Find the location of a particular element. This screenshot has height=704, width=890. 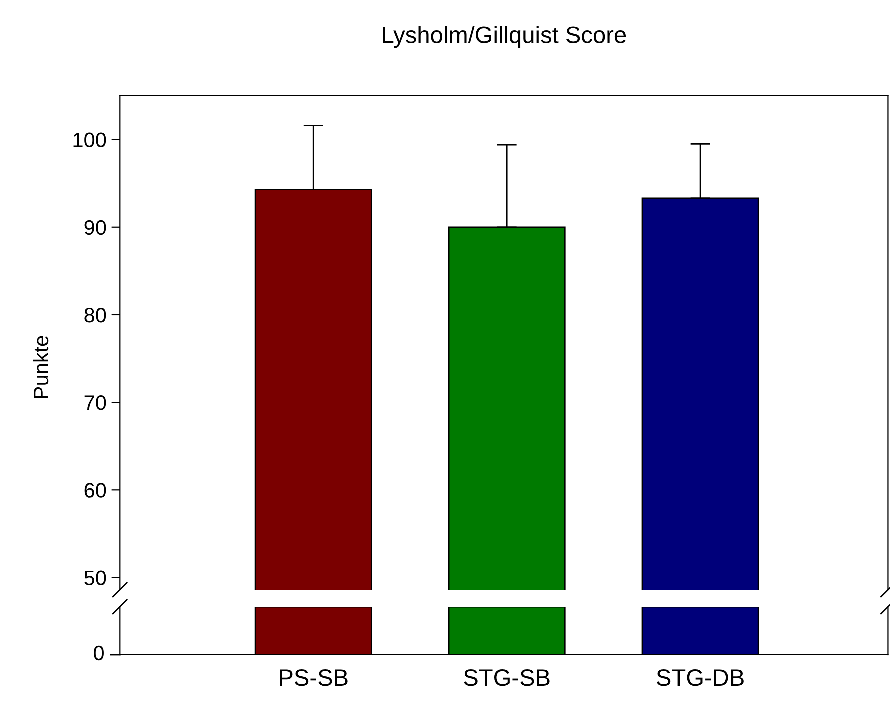

x-tick-label: PS-SB is located at coordinates (314, 678).